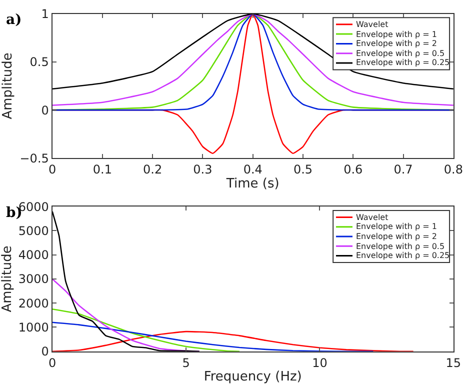 The width and height of the screenshot is (474, 392). I want to click on y-tick-label: 3000, so click(33, 279).